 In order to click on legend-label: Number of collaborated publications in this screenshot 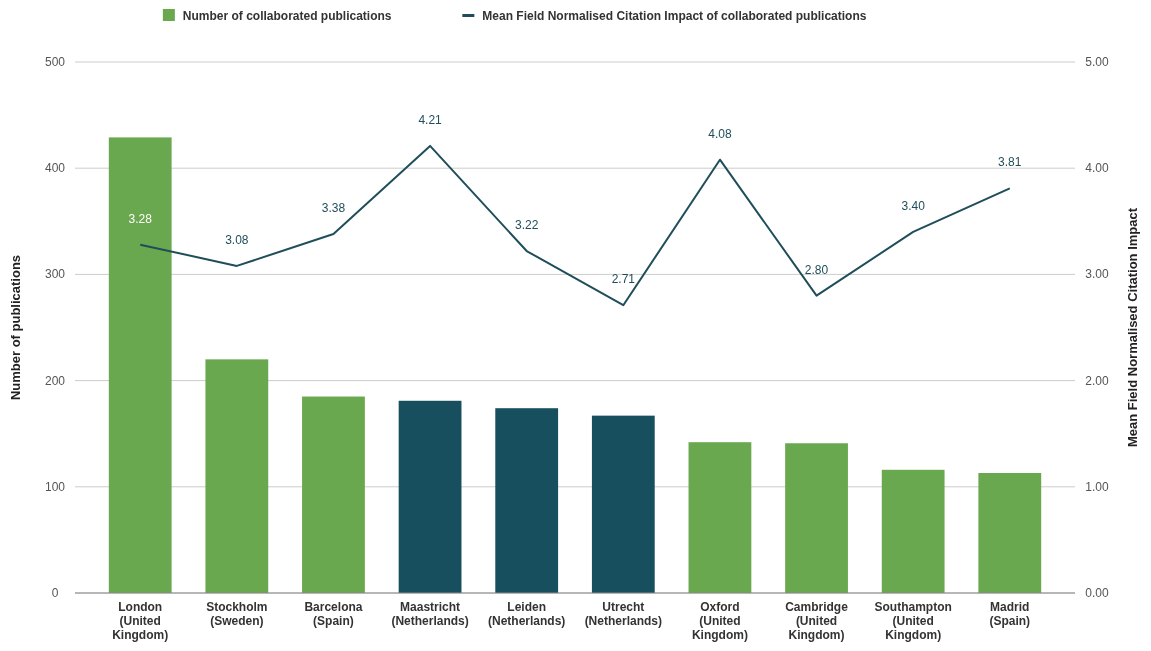, I will do `click(287, 16)`.